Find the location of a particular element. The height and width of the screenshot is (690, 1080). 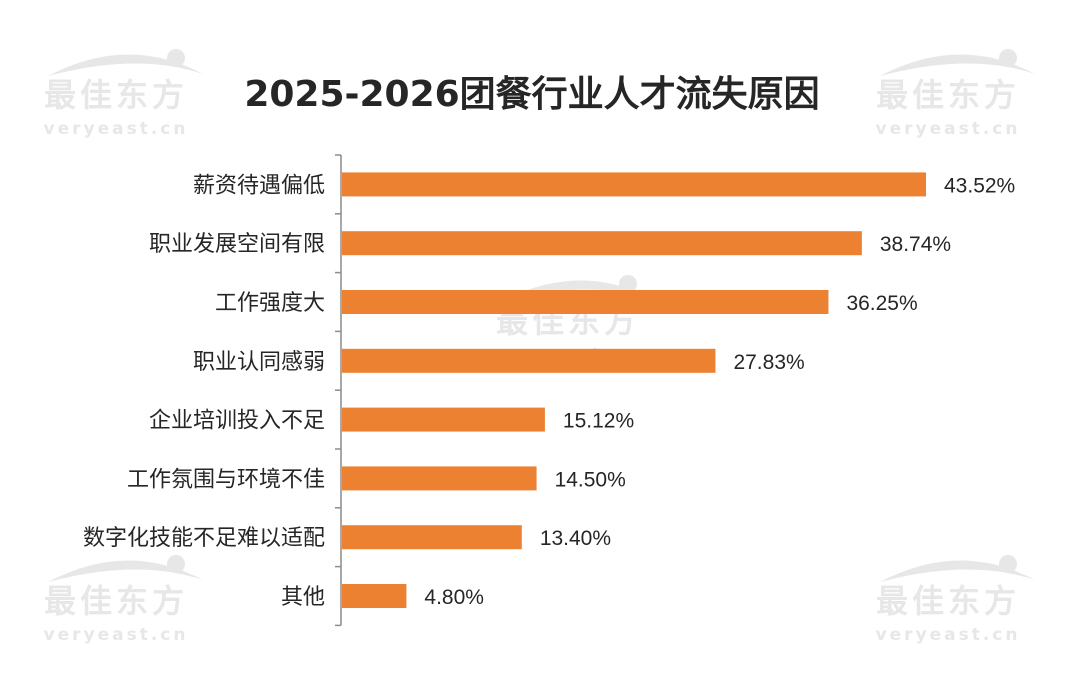

category-label: 工作强度大 is located at coordinates (270, 303).